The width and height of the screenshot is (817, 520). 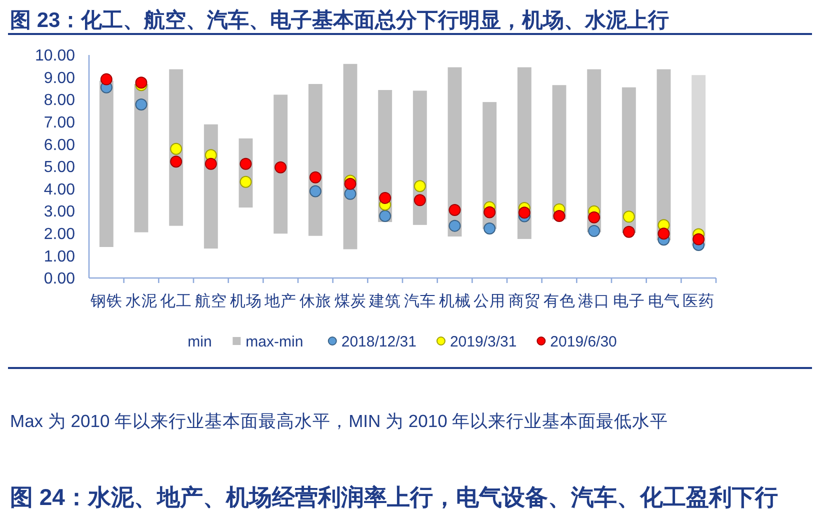 I want to click on x-tick-label: 煤炭, so click(x=350, y=301).